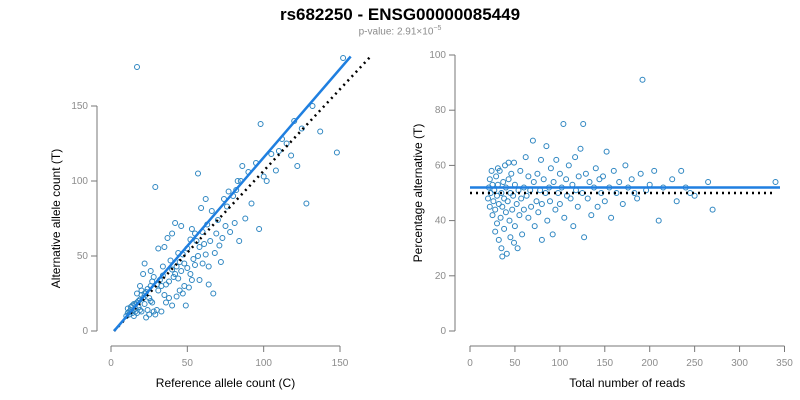  What do you see at coordinates (400, 31) in the screenshot?
I see `chart-subtitle: p-value: 2.91×10−5` at bounding box center [400, 31].